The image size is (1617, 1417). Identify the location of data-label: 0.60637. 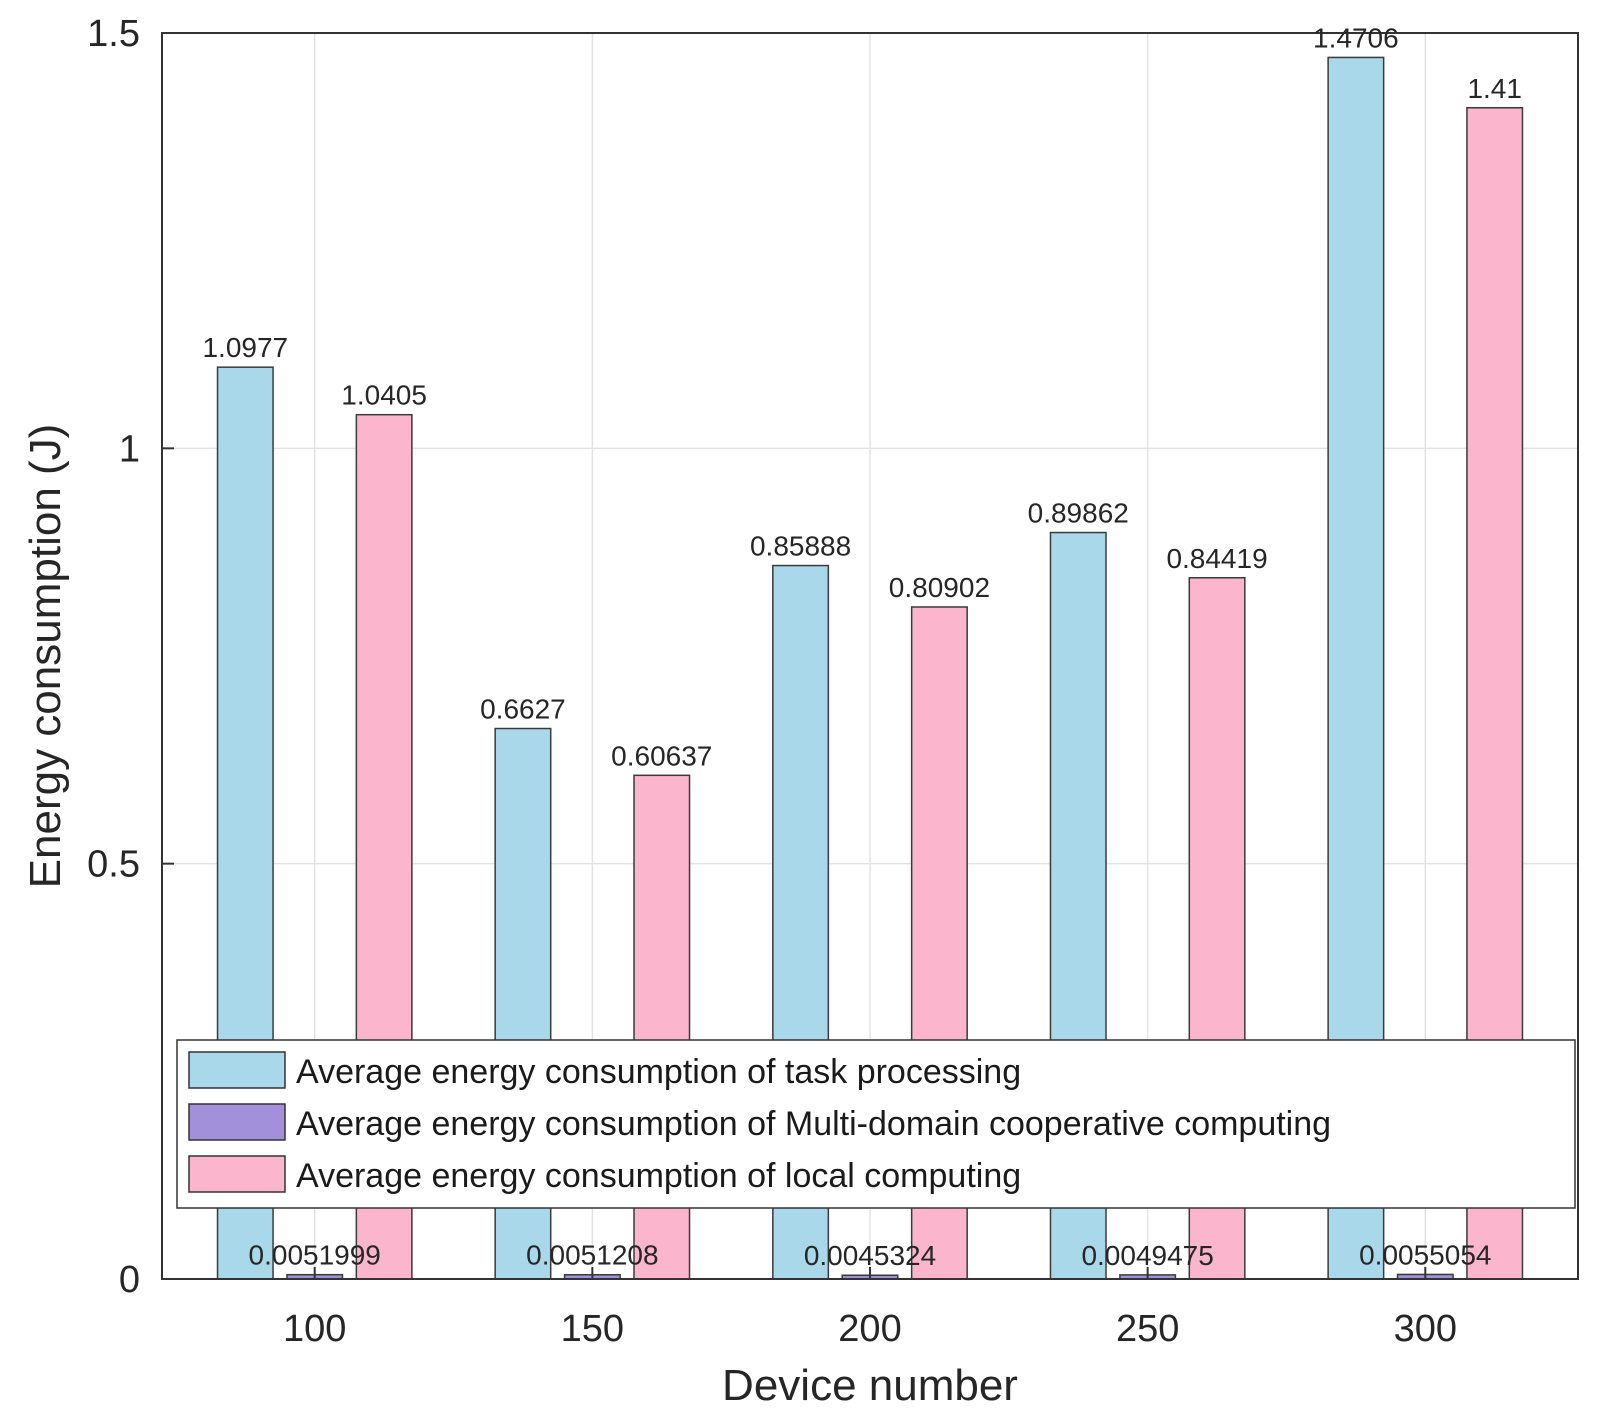
(661, 755).